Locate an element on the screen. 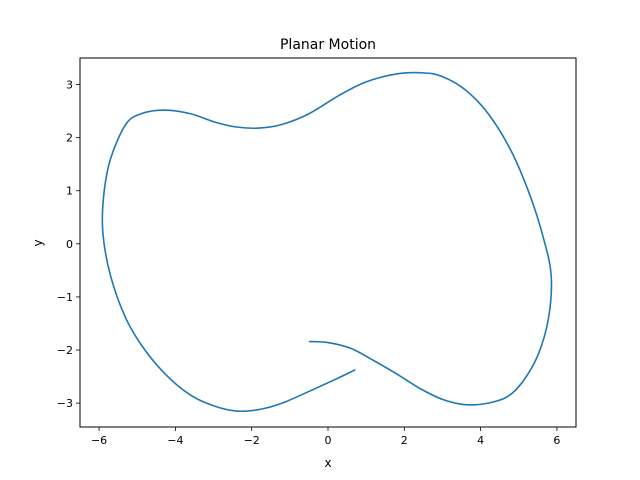  y-tick-label: 0 is located at coordinates (69, 244).